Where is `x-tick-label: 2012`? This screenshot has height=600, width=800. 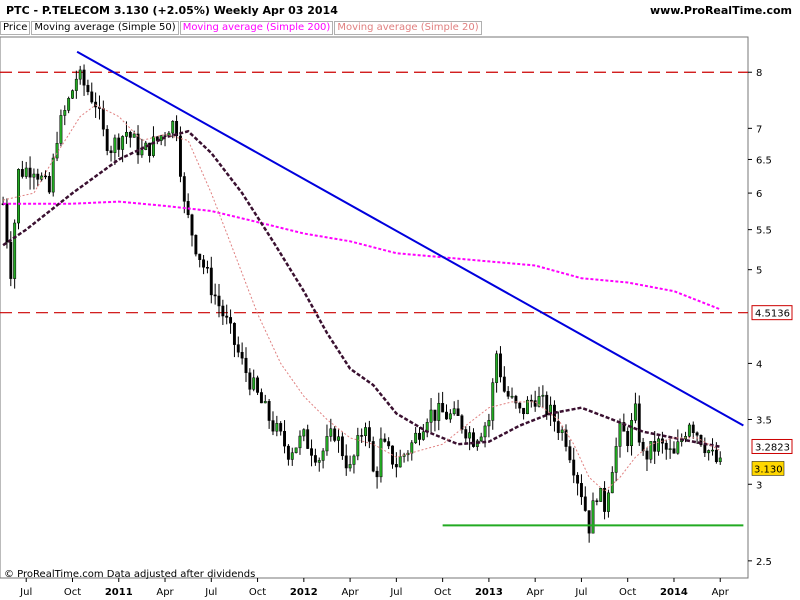
x-tick-label: 2012 is located at coordinates (304, 592).